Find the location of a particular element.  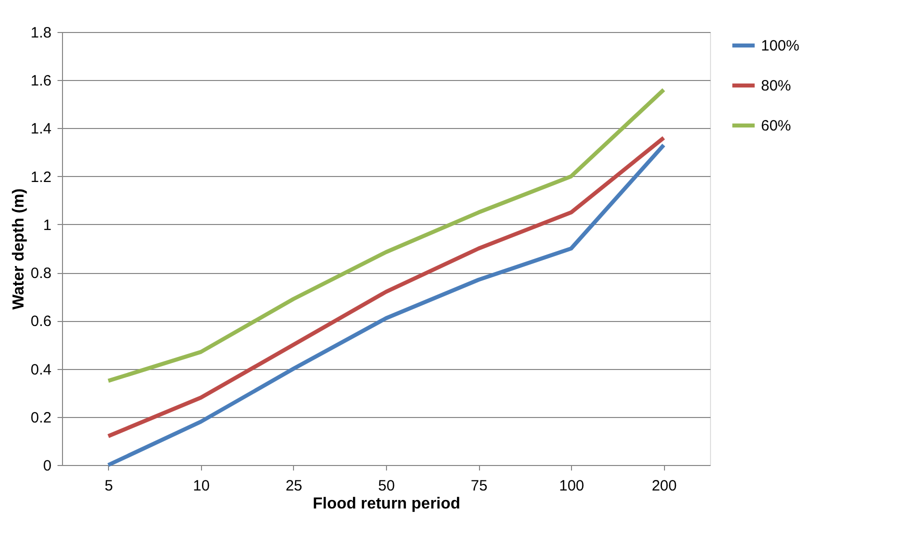

x-tick-label: 25 is located at coordinates (294, 486).